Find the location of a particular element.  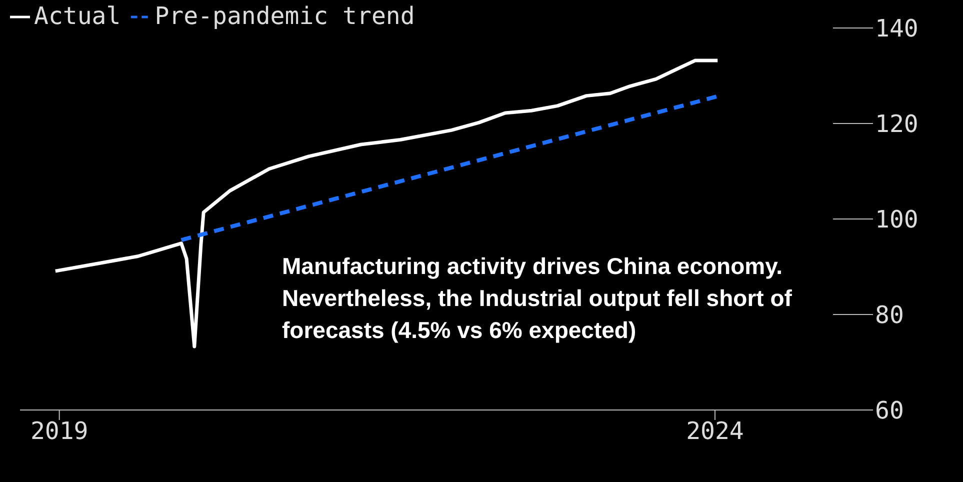

y-tick-label: 100 is located at coordinates (896, 220).